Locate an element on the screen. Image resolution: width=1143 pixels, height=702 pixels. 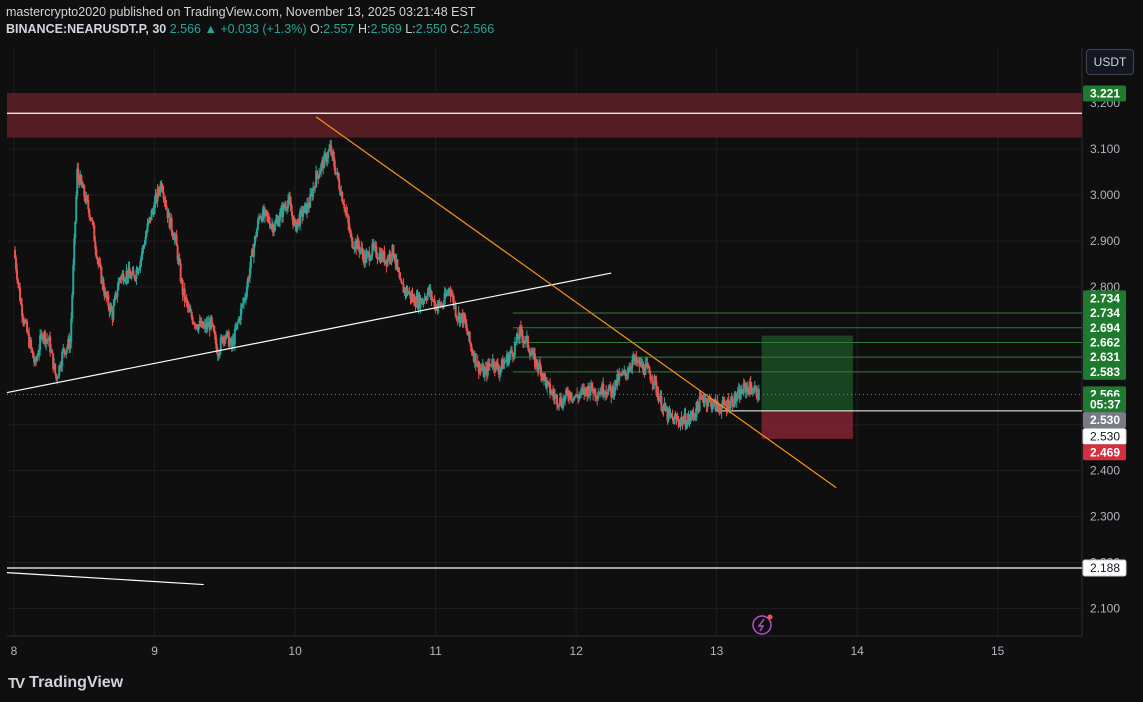
tradingview-footer: TV TradingView is located at coordinates (65, 683).